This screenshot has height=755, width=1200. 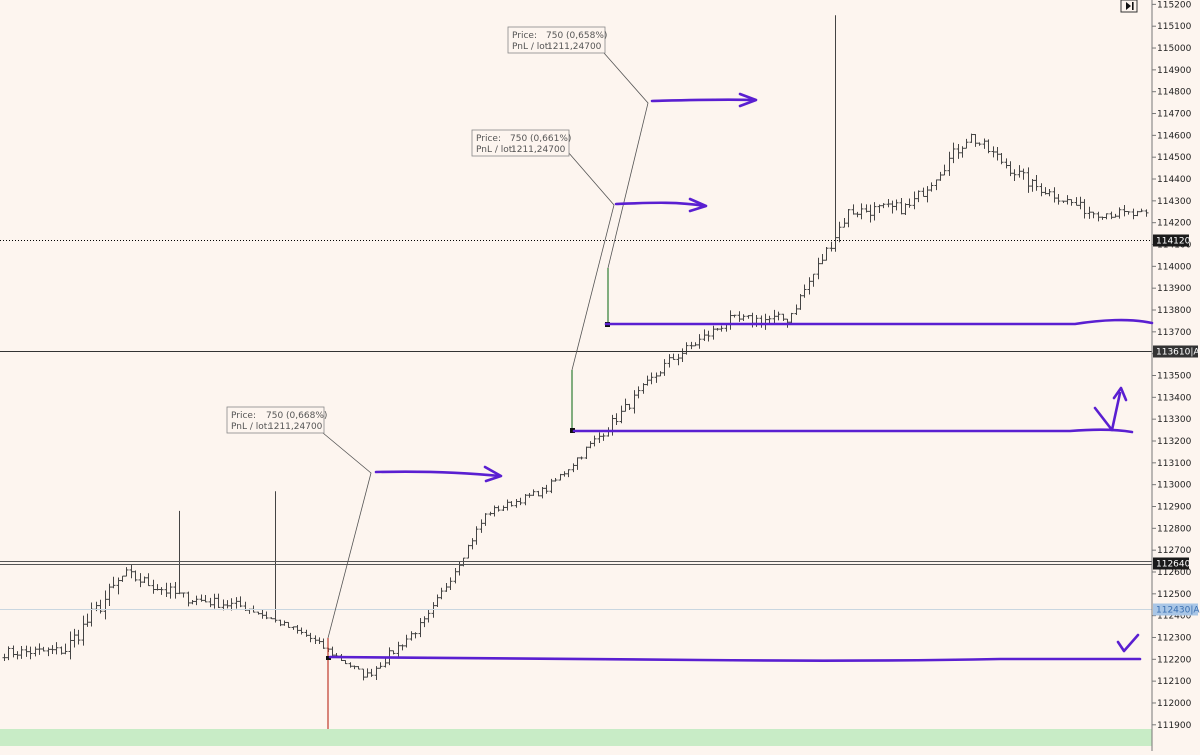 I want to click on trade-markers, so click(x=468, y=498).